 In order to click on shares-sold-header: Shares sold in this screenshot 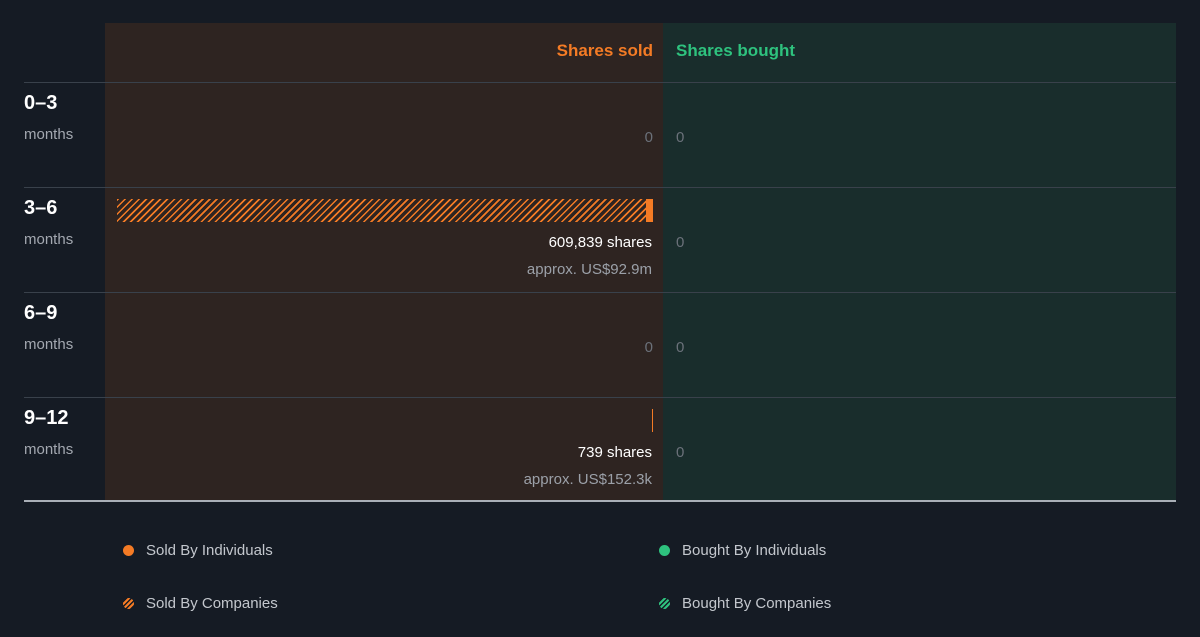, I will do `click(604, 50)`.